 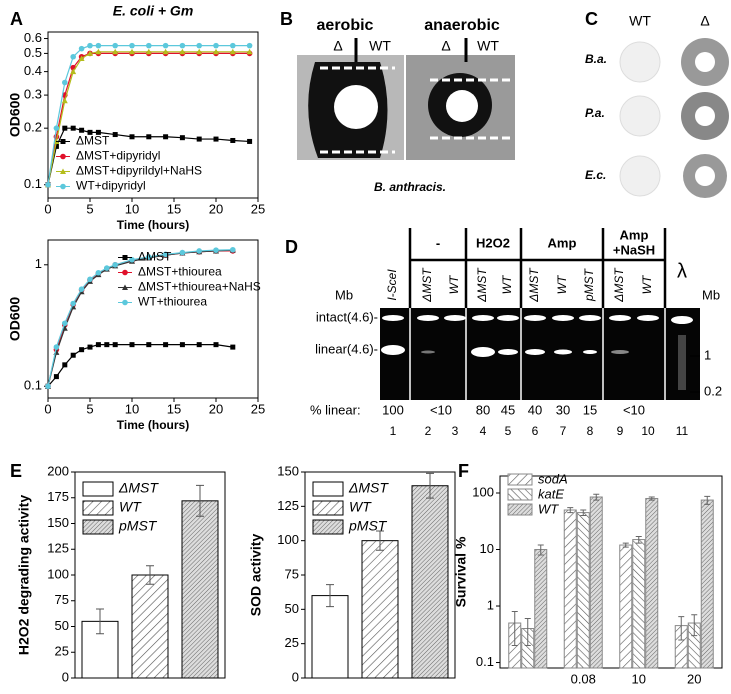 I want to click on chart-title: E. coli + Gm, so click(x=153, y=11).